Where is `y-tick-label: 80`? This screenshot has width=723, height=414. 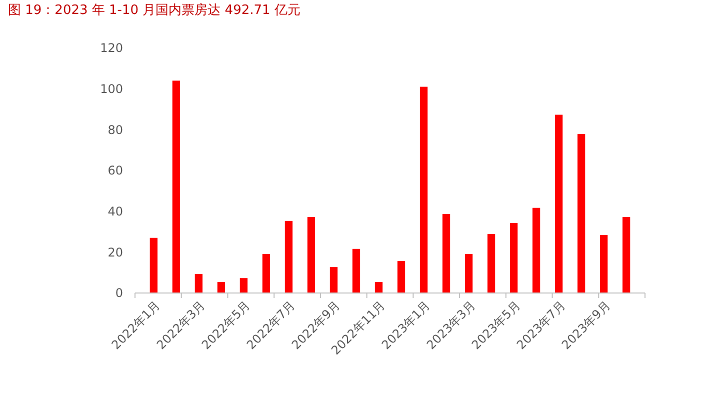
y-tick-label: 80 is located at coordinates (115, 129).